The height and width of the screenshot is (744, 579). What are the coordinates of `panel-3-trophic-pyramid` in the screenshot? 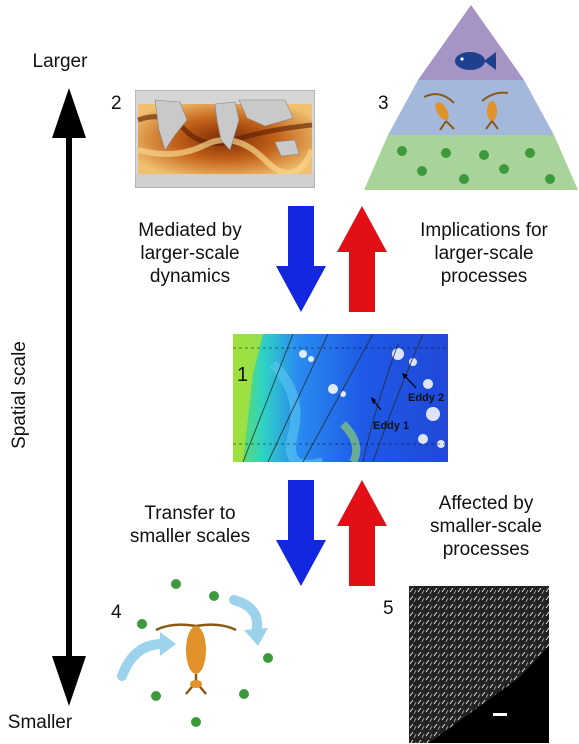 It's located at (471, 97).